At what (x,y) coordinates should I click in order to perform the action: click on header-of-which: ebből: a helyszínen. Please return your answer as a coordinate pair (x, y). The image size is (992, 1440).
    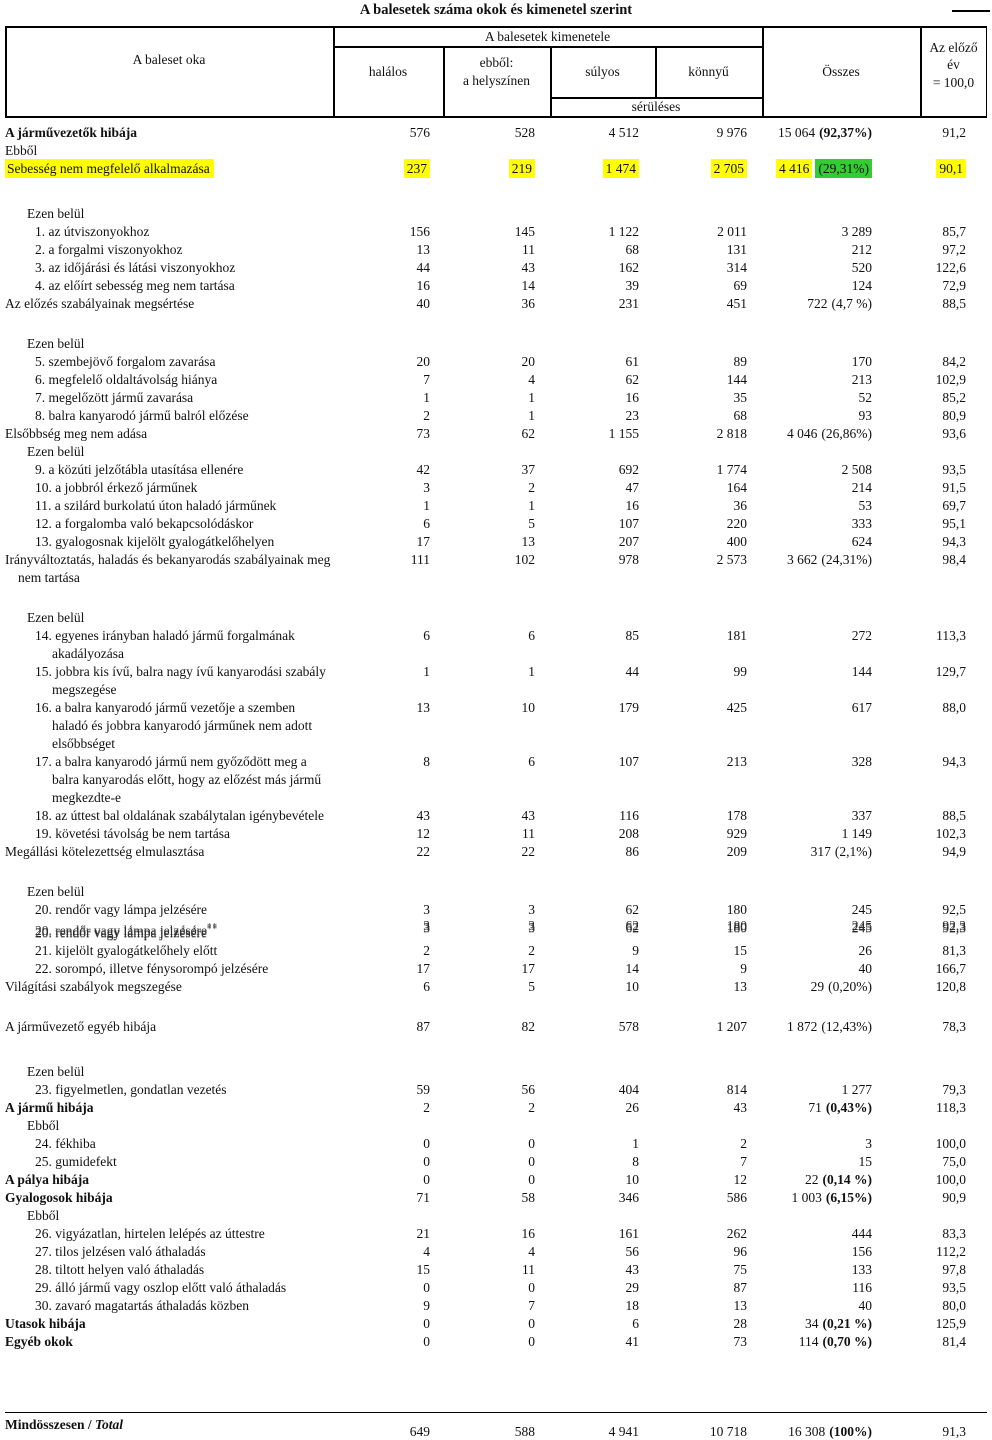
    Looking at the image, I should click on (496, 71).